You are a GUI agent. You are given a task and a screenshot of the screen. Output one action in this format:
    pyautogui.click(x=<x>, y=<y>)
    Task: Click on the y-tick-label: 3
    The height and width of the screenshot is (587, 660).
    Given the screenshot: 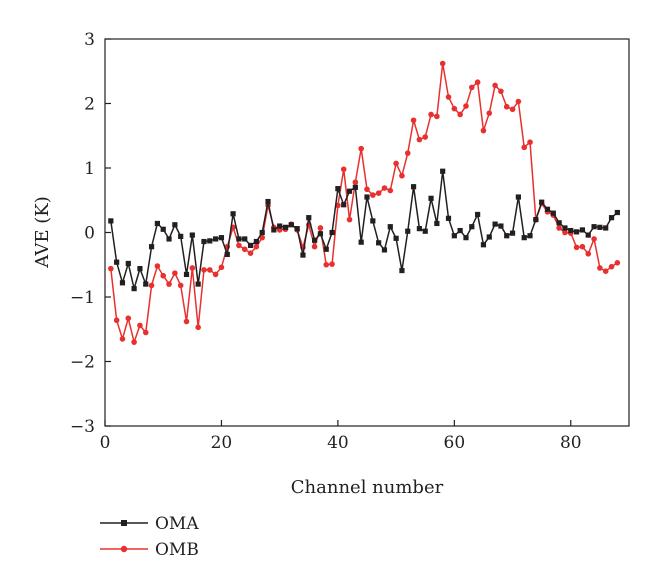 What is the action you would take?
    pyautogui.click(x=89, y=40)
    